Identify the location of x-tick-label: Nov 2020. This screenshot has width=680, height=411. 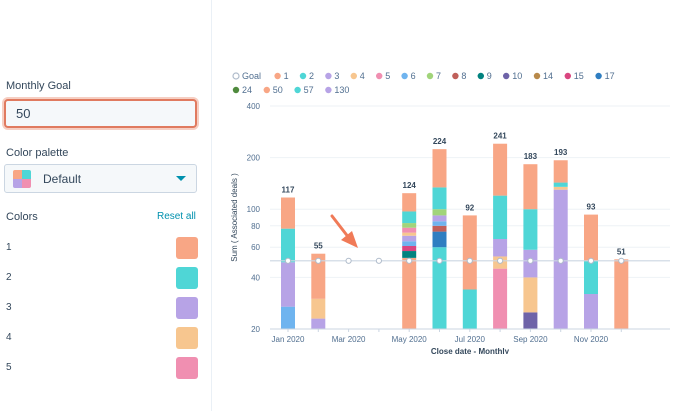
(591, 339).